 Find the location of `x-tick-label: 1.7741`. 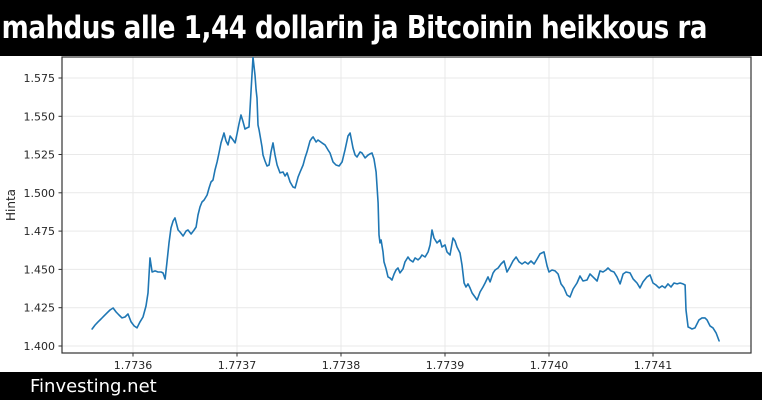

x-tick-label: 1.7741 is located at coordinates (653, 365).